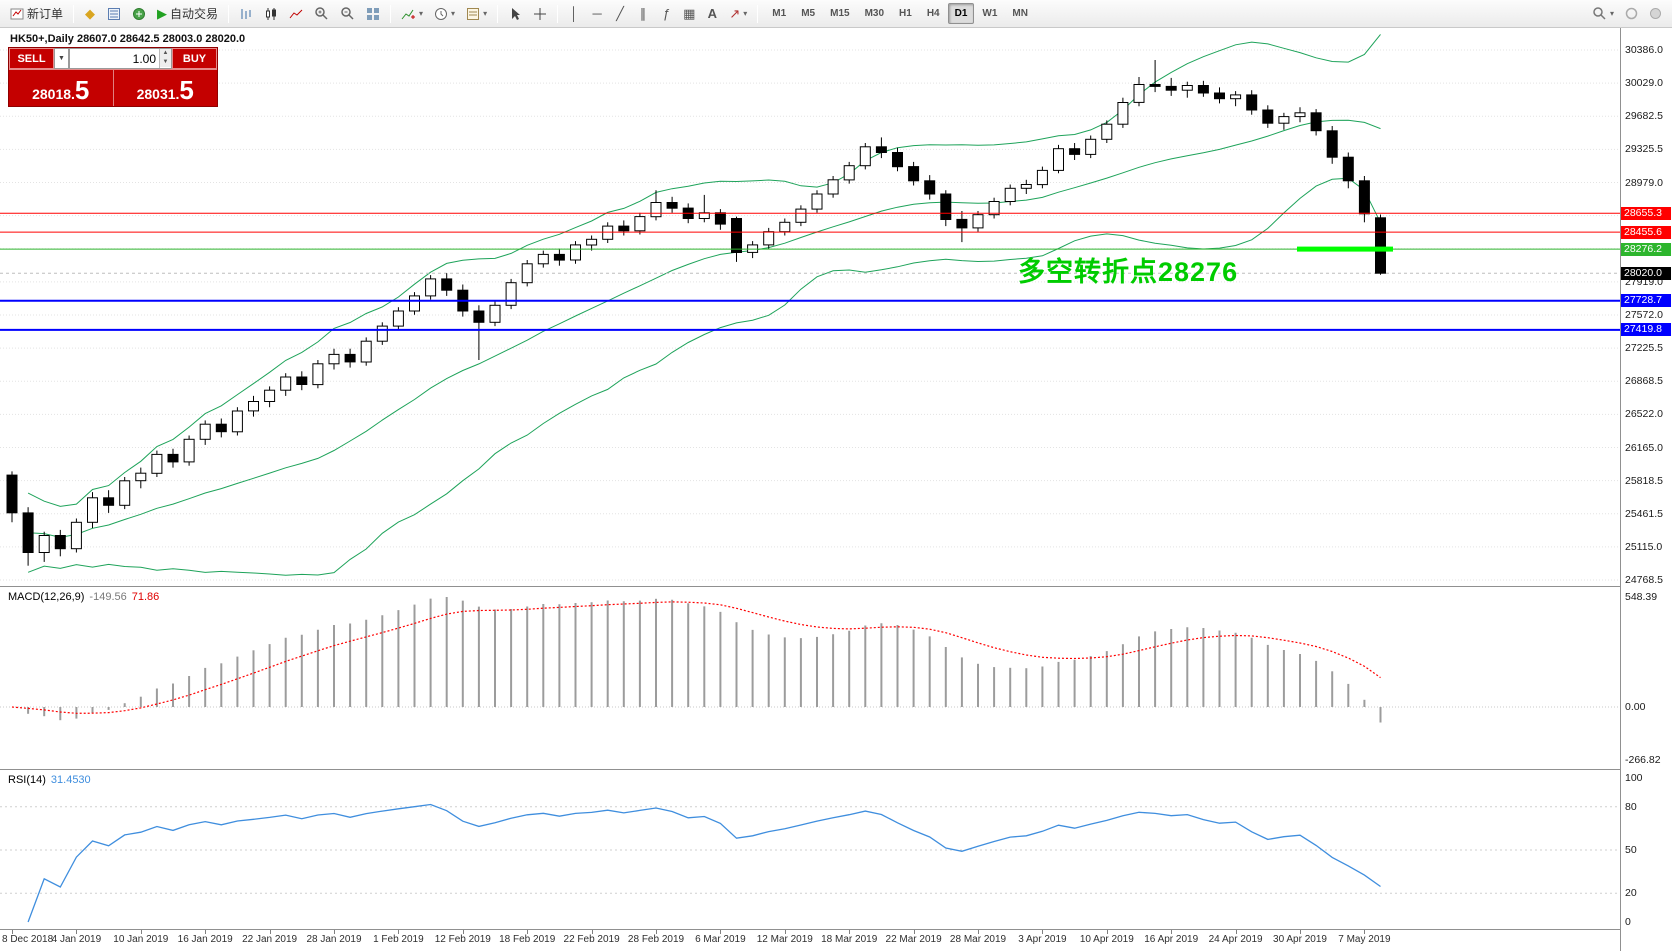 The height and width of the screenshot is (951, 1672). Describe the element at coordinates (1171, 939) in the screenshot. I see `date-label: 16 Apr 2019` at that location.